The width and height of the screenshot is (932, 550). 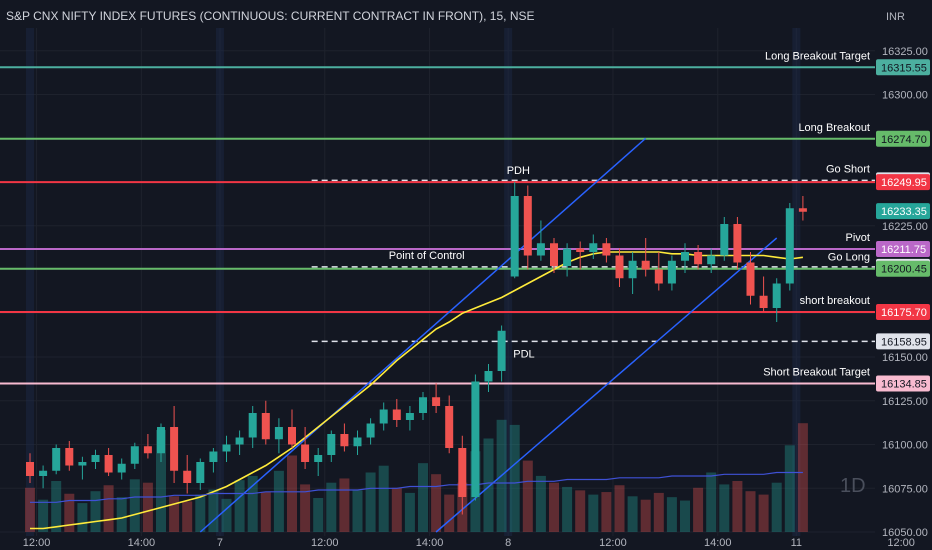 I want to click on volume-ma-line, so click(x=416, y=487).